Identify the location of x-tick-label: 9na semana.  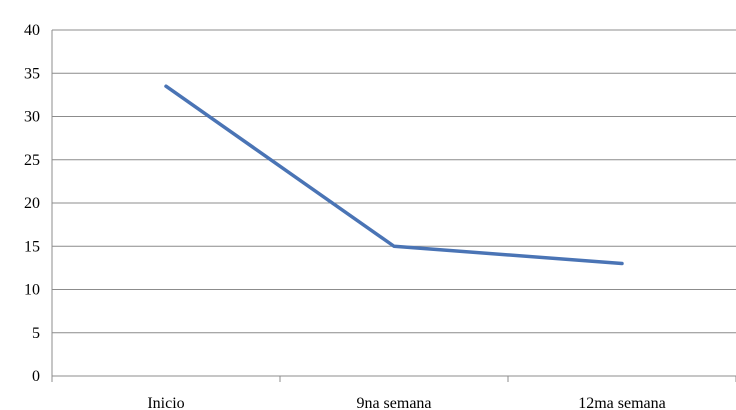
(393, 402).